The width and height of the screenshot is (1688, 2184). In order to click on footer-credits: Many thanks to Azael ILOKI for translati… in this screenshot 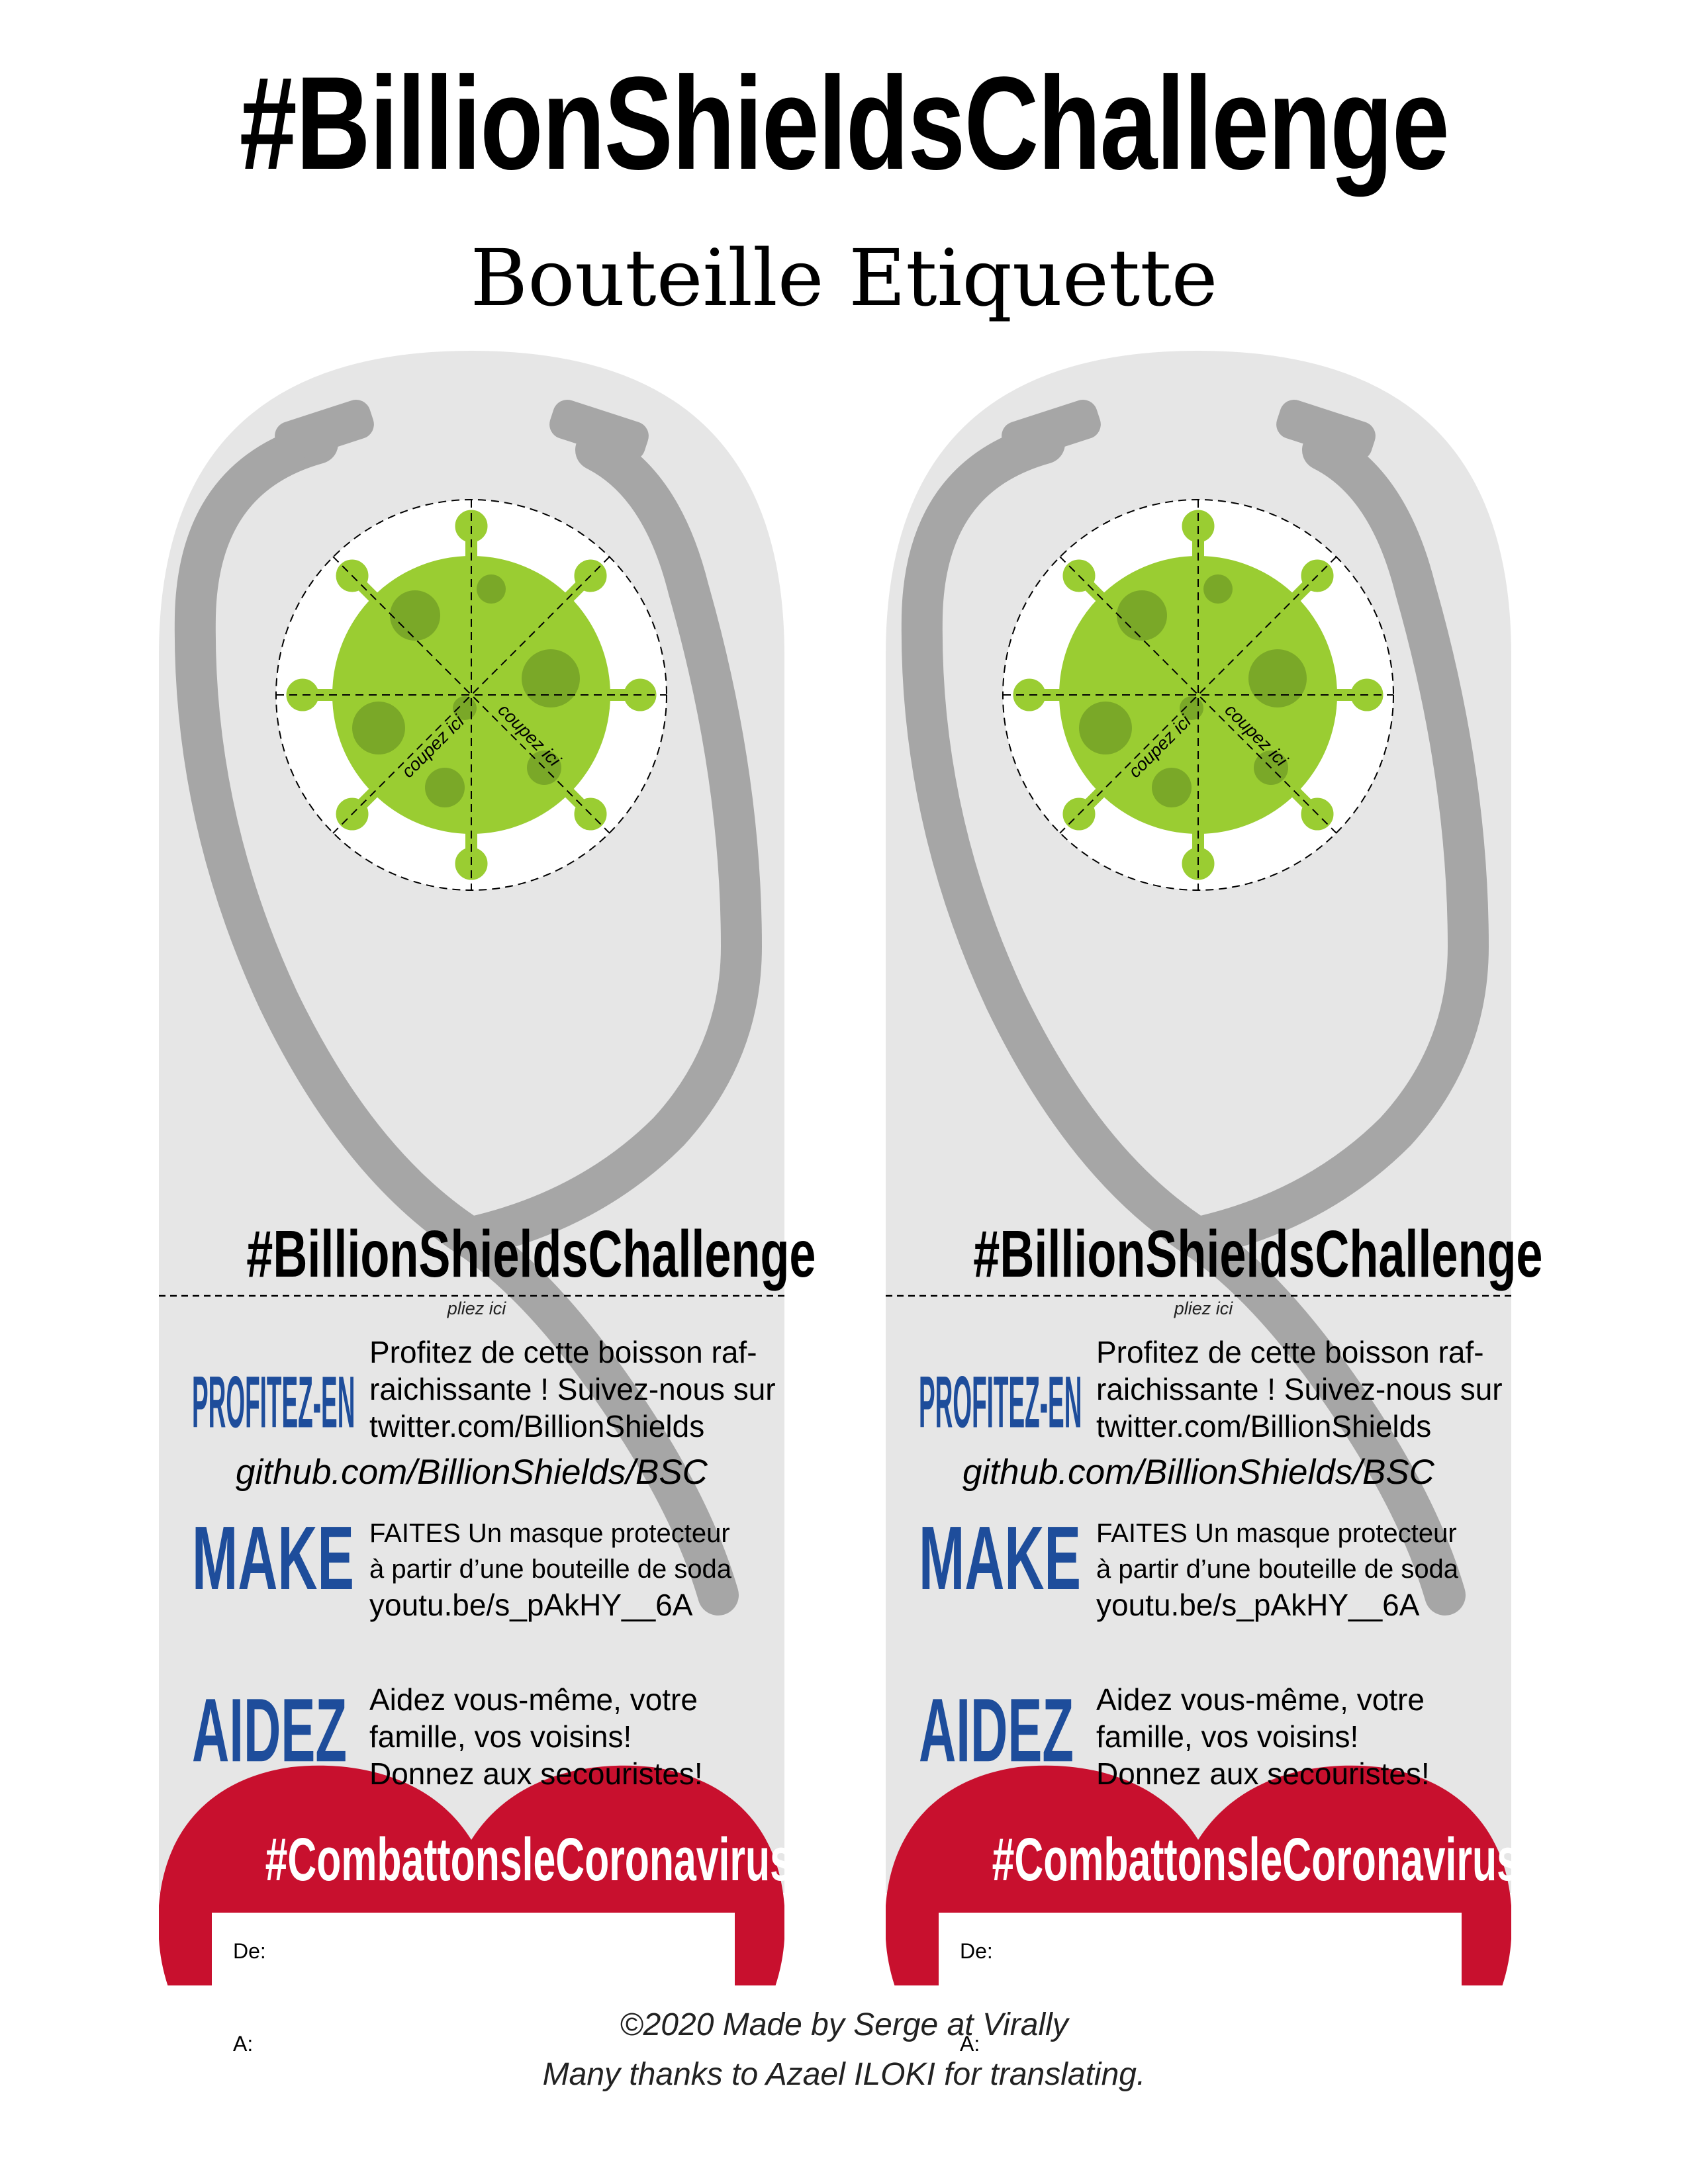, I will do `click(844, 2074)`.